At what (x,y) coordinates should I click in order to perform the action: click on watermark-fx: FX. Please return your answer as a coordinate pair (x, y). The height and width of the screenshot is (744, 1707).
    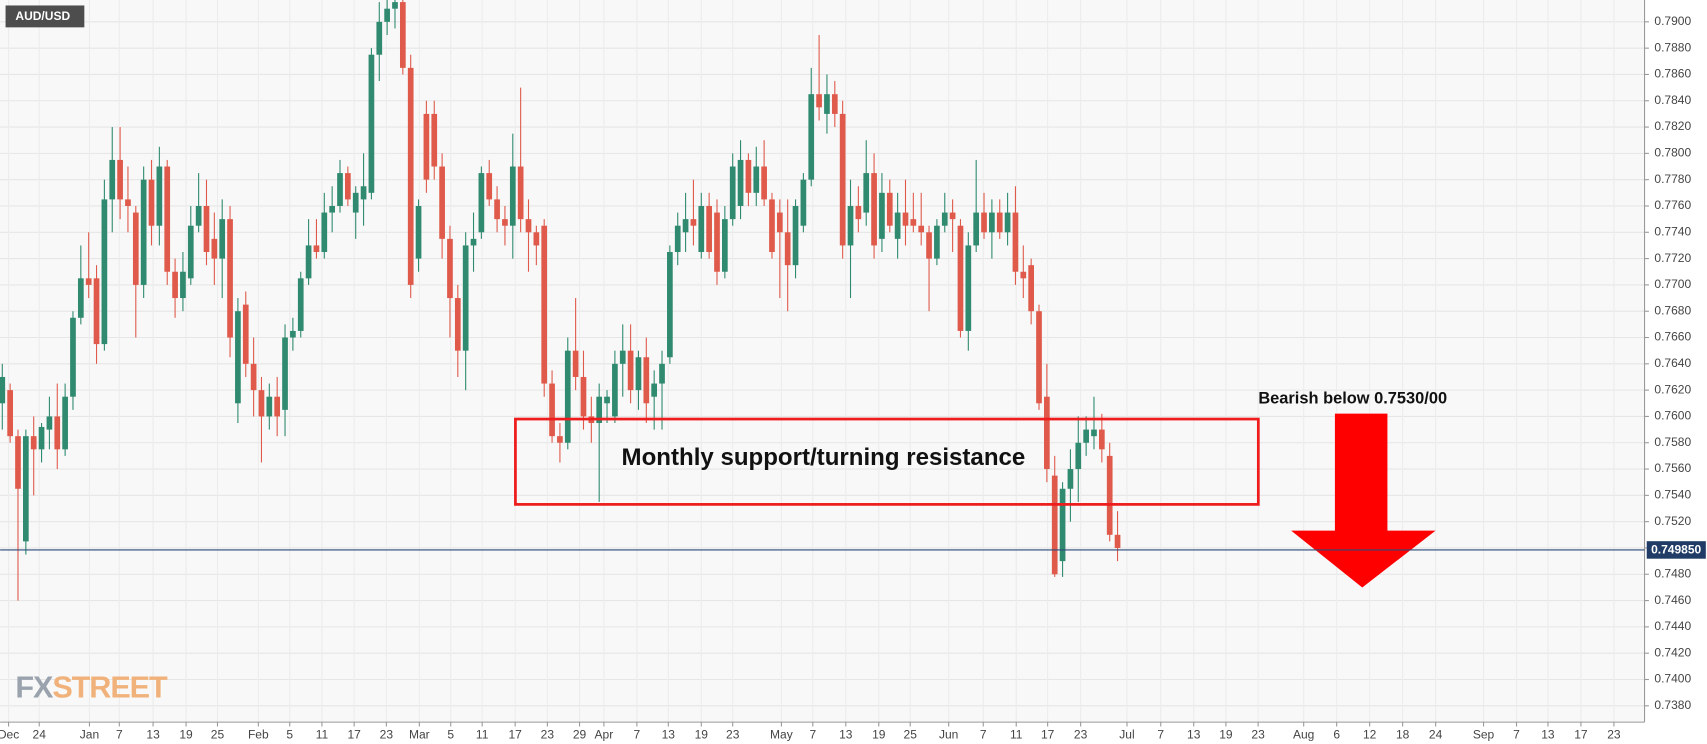
    Looking at the image, I should click on (34, 687).